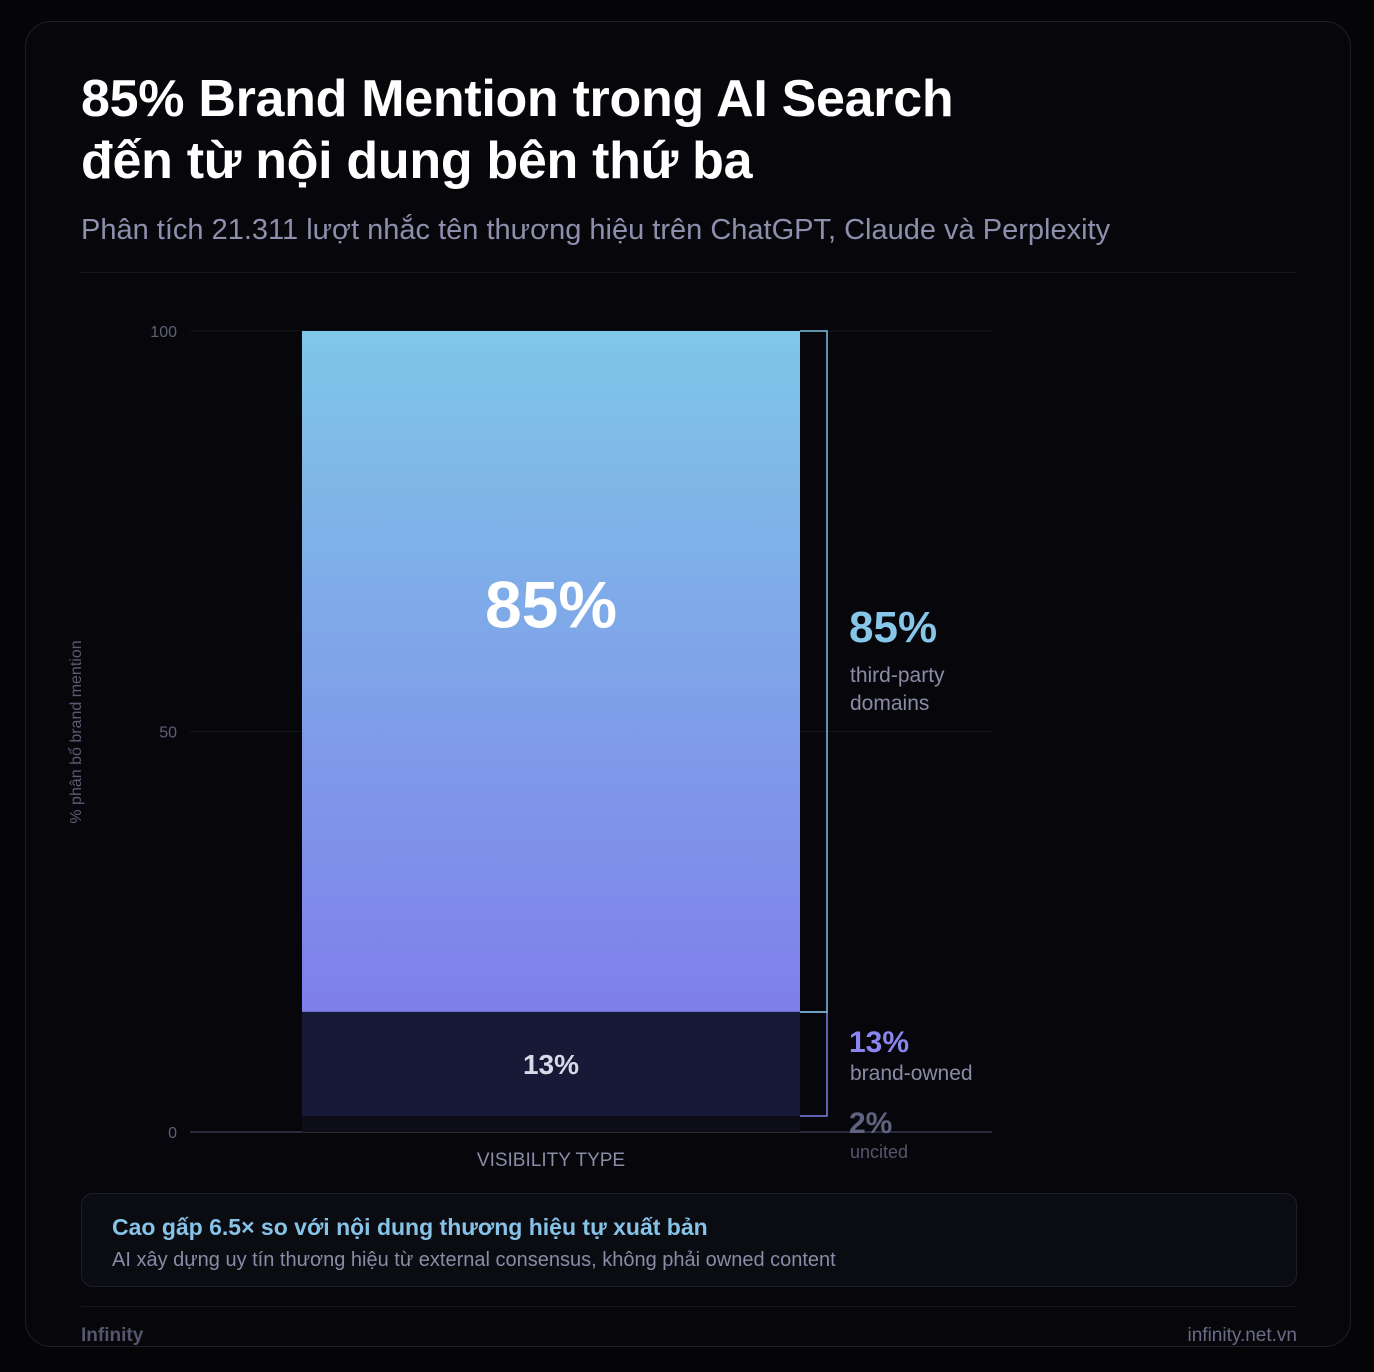 The width and height of the screenshot is (1374, 1372). What do you see at coordinates (168, 733) in the screenshot?
I see `y-tick-label: 50` at bounding box center [168, 733].